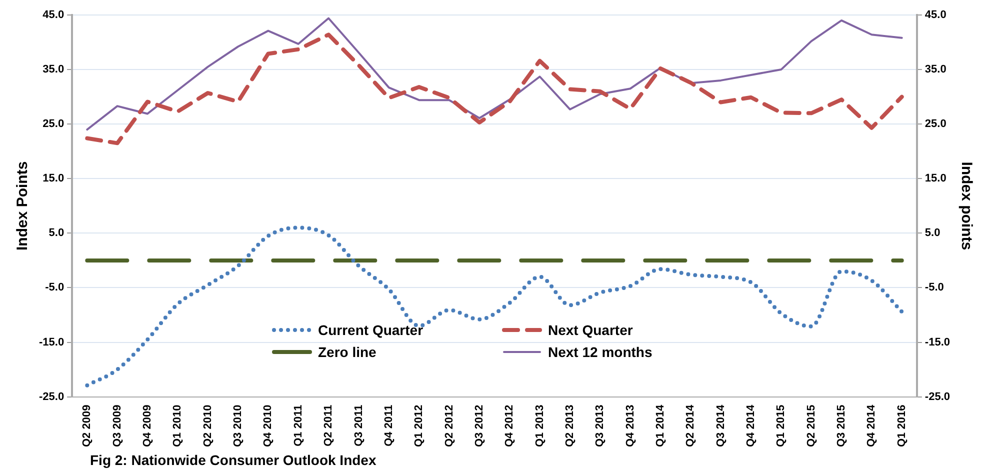  Describe the element at coordinates (238, 425) in the screenshot. I see `x-tick-label: Q3 2010` at that location.